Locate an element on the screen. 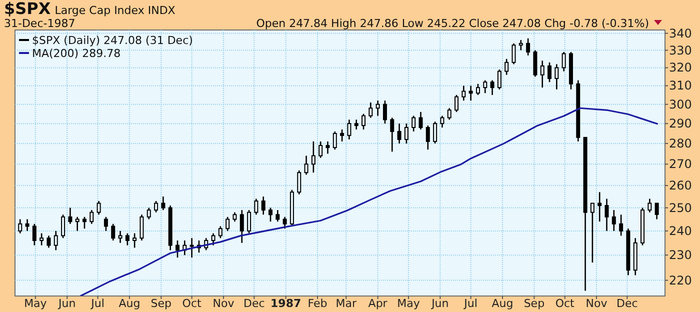 The height and width of the screenshot is (312, 700). x-tick-label: Aug is located at coordinates (503, 303).